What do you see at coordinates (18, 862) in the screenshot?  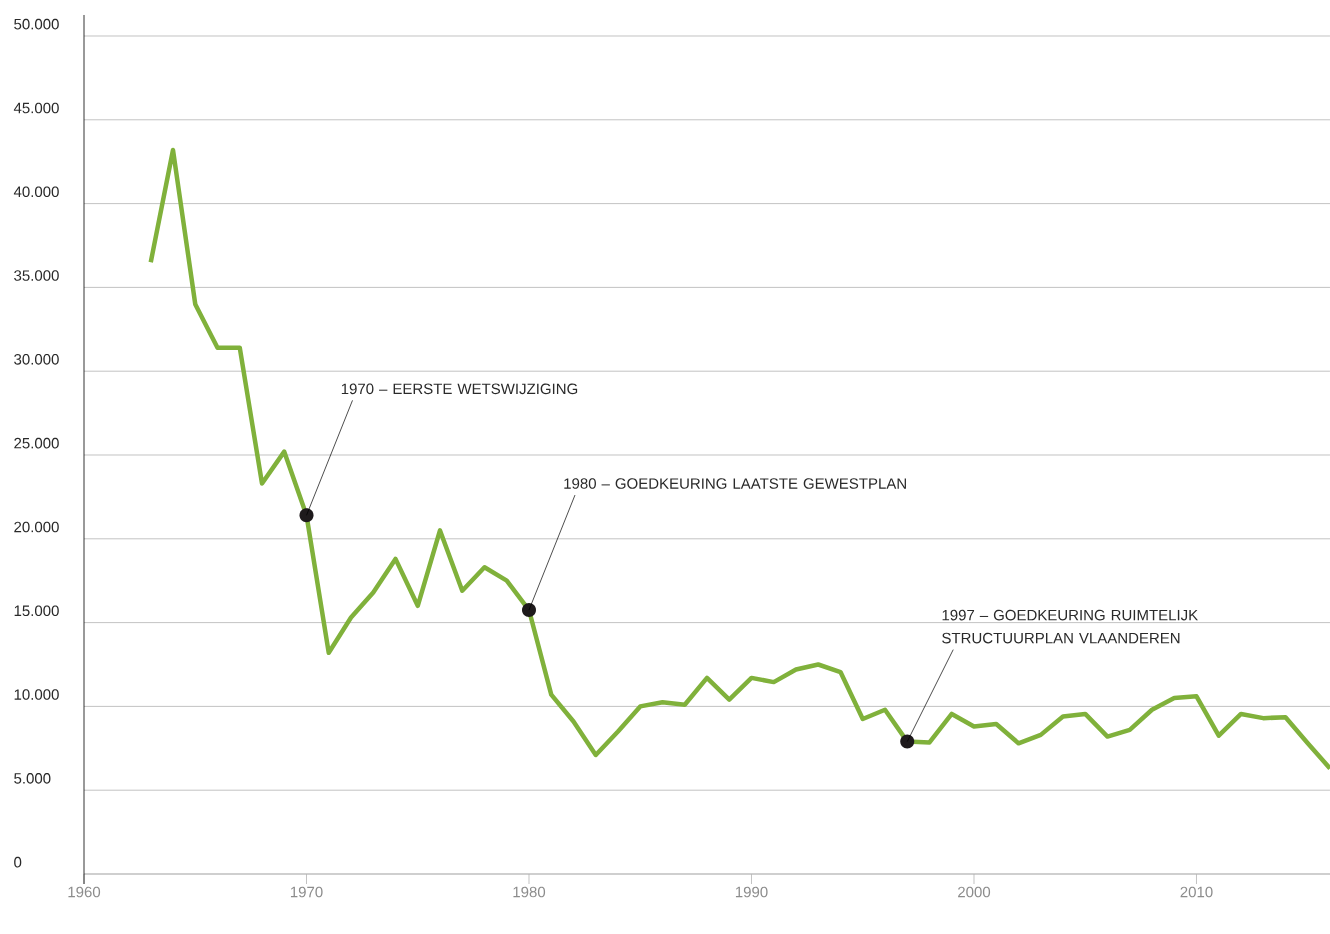 I see `y-tick-label: 0` at bounding box center [18, 862].